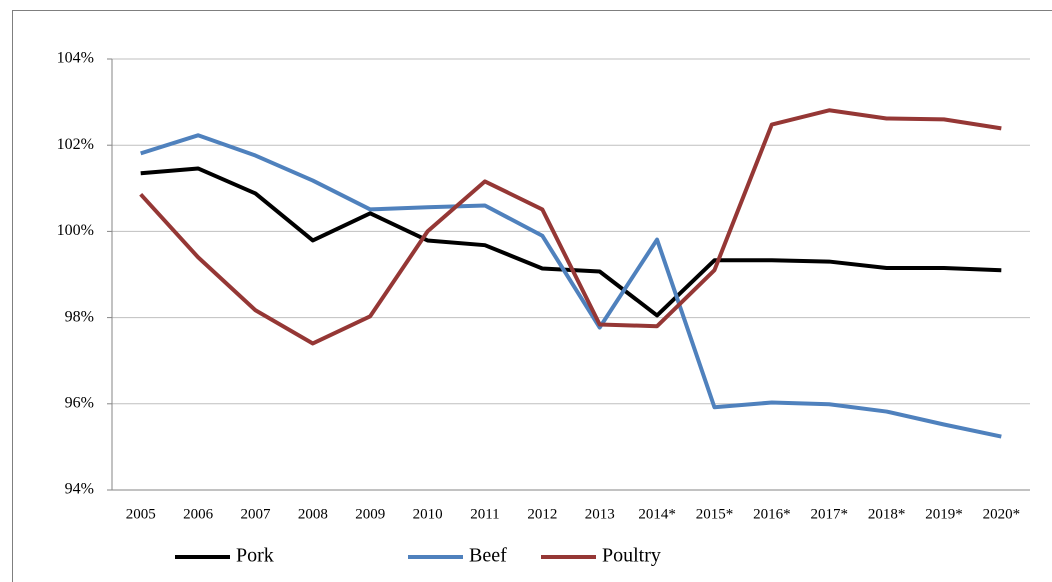  Describe the element at coordinates (829, 514) in the screenshot. I see `x-tick-label: 2017*` at that location.